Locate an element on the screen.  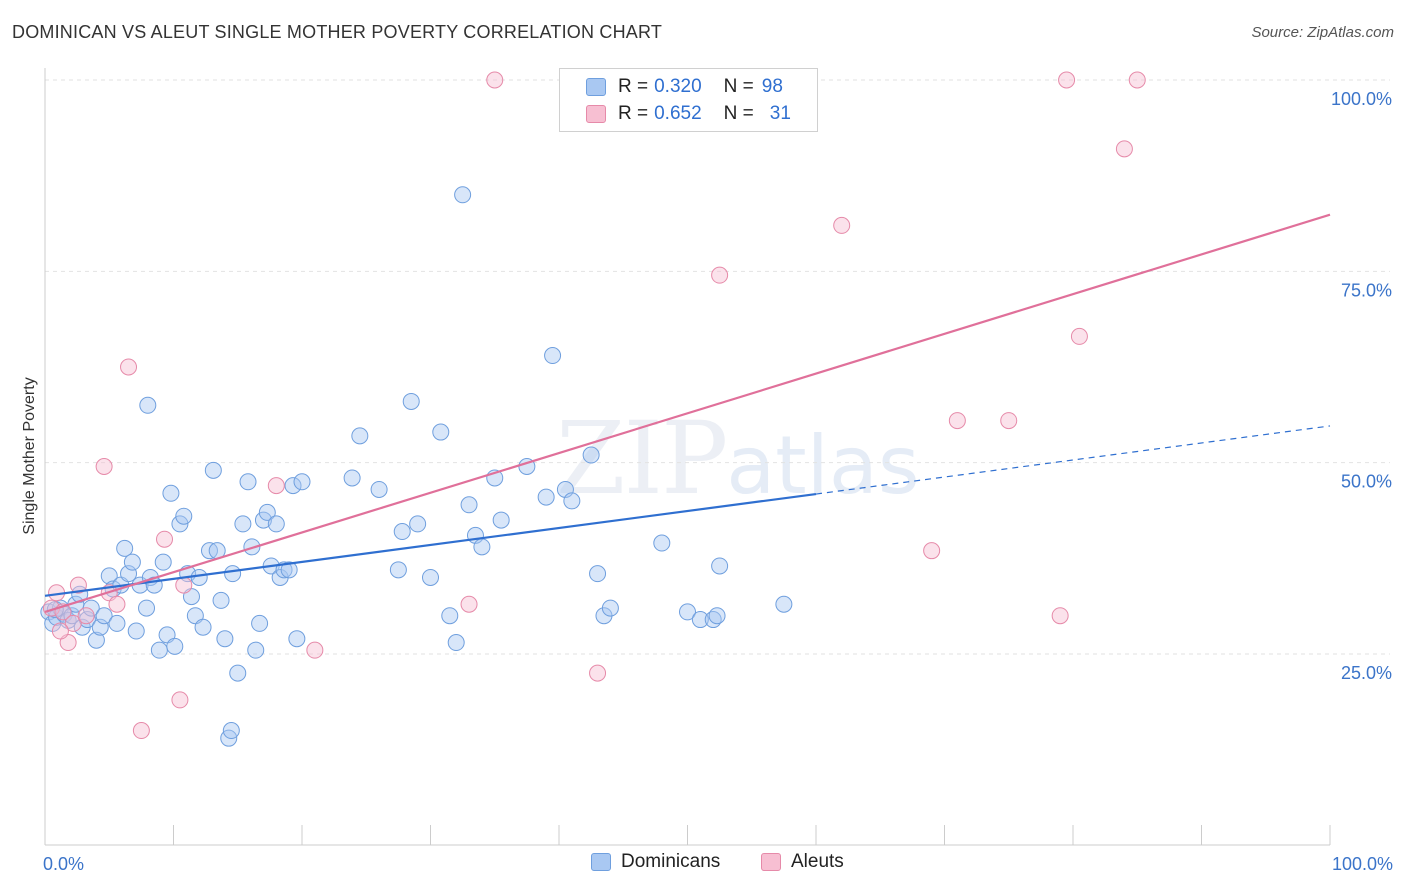
stats-legend: R = 0.320 N = 98 R = 0.652 N = 31 is located at coordinates (688, 100).